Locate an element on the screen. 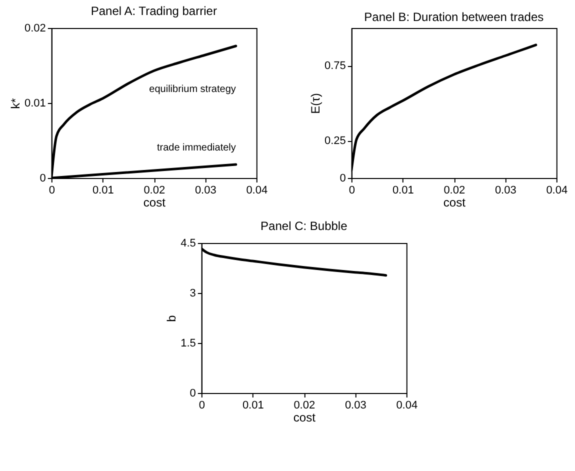  y-axis-title: E(τ) is located at coordinates (315, 103).